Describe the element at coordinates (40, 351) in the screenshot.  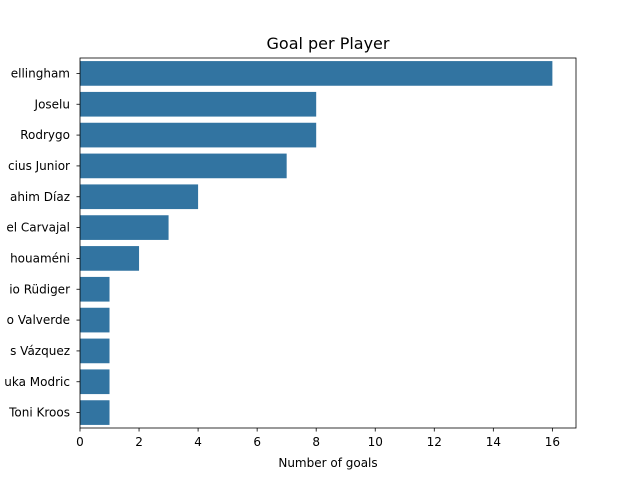
I see `y-tick-label: s Vázquez` at that location.